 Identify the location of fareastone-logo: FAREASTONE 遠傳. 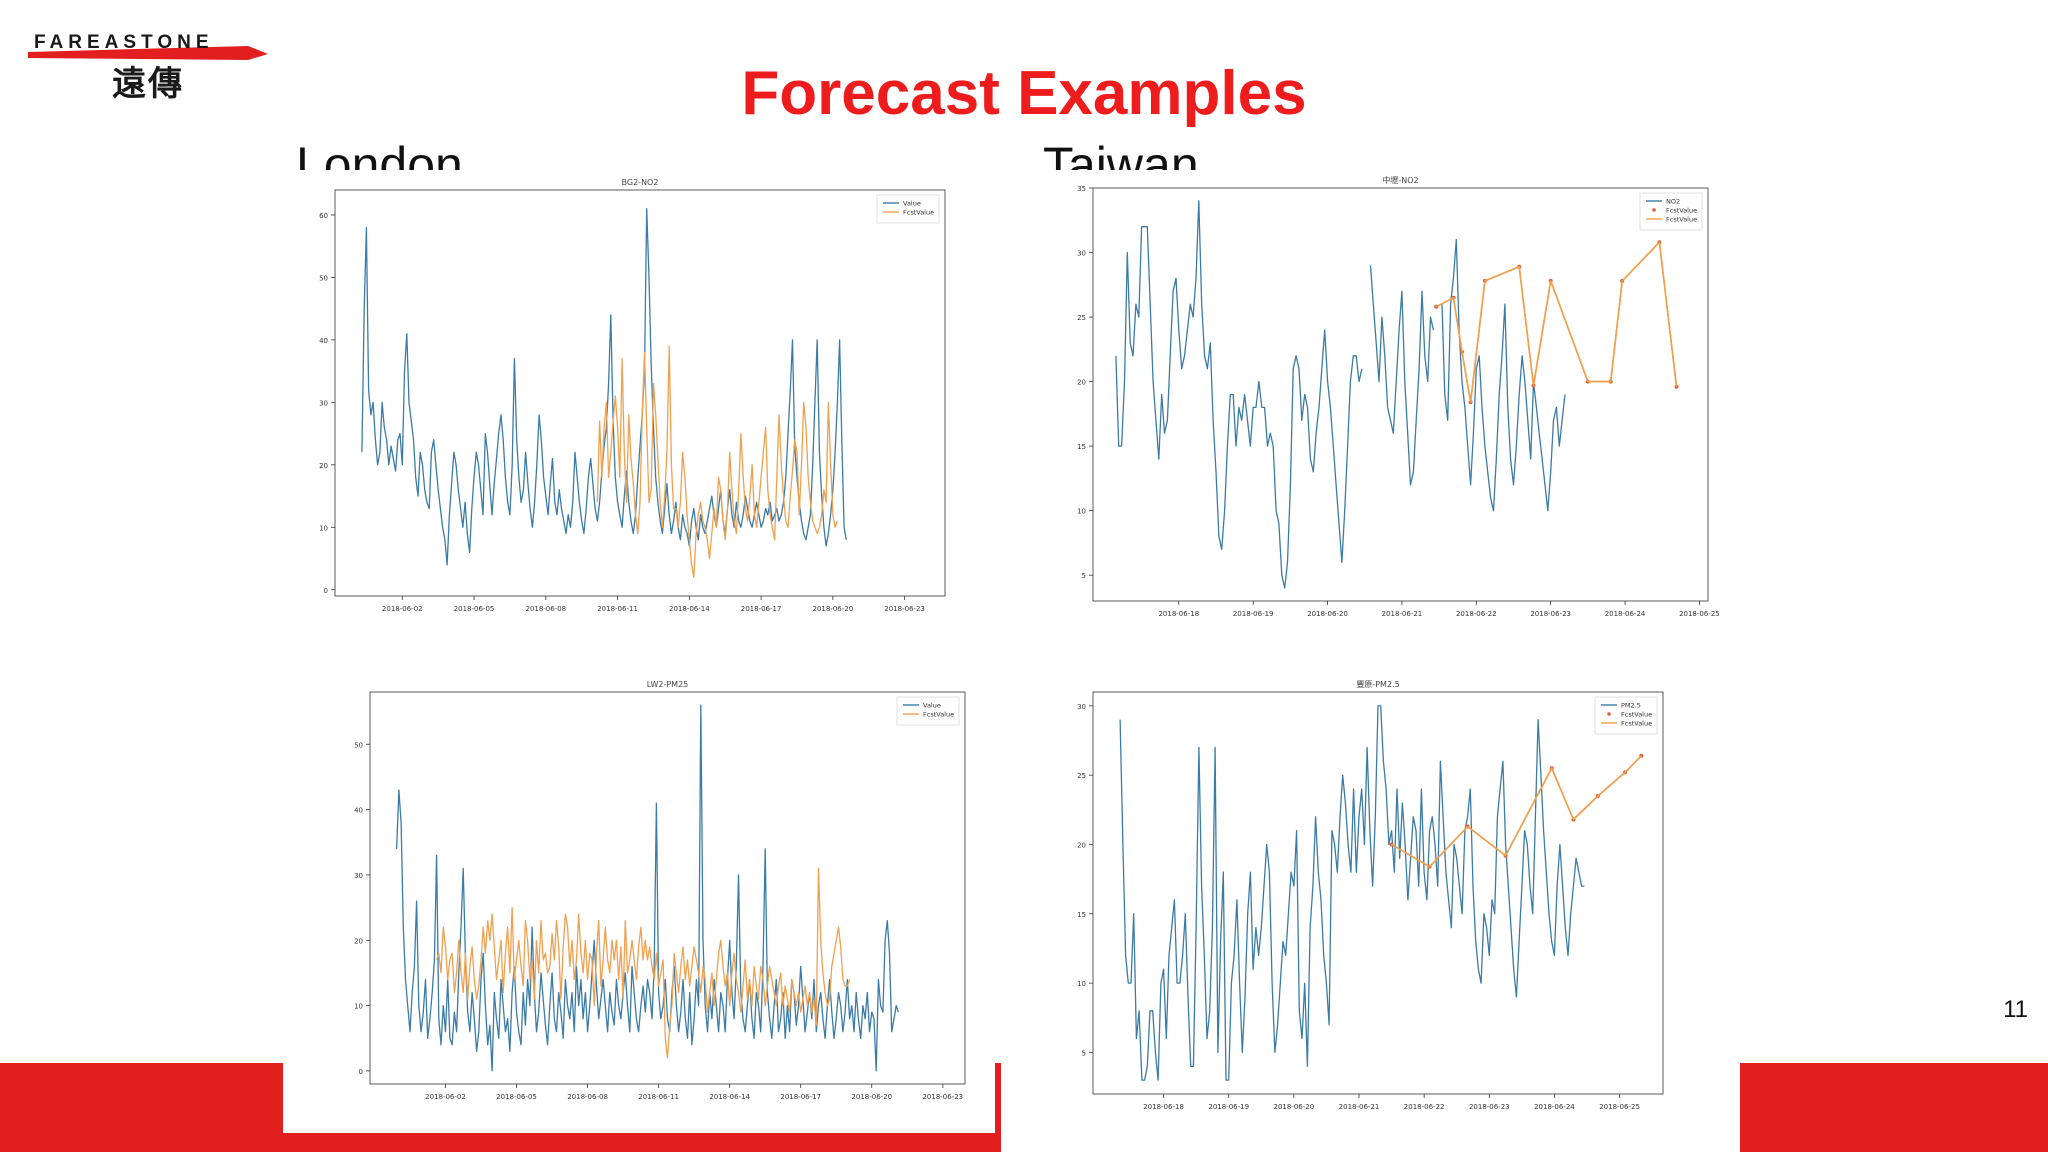
(153, 66).